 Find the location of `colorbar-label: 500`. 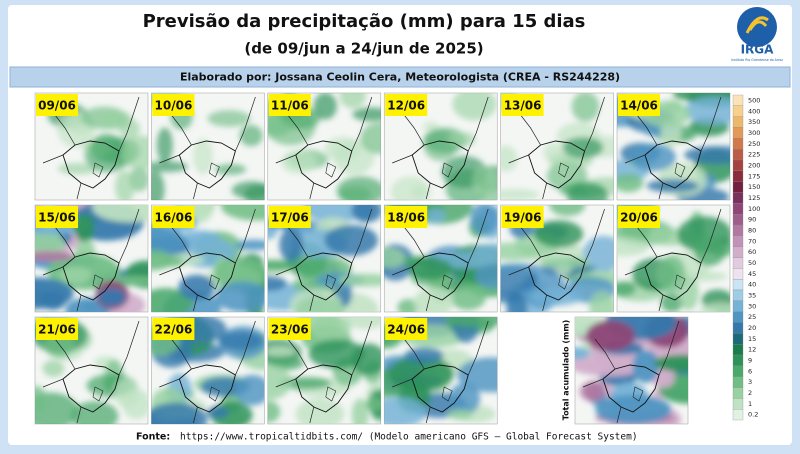

colorbar-label: 500 is located at coordinates (754, 100).